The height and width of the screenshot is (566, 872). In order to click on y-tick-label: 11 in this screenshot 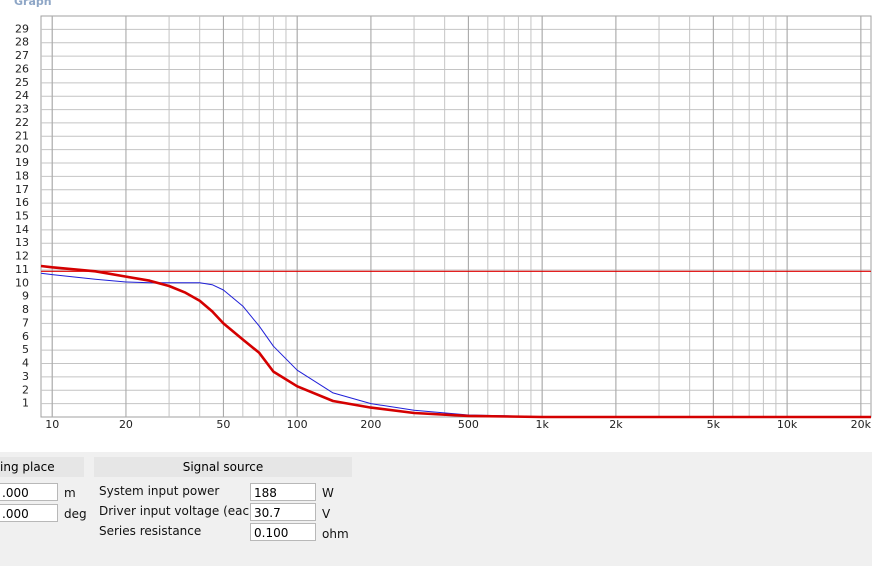, I will do `click(22, 269)`.